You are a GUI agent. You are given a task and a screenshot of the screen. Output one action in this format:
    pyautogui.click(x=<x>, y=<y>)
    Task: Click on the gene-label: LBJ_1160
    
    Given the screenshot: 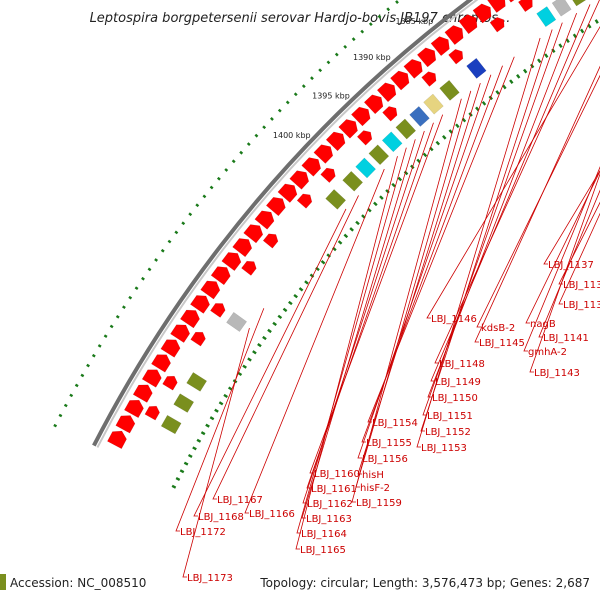 What is the action you would take?
    pyautogui.click(x=337, y=474)
    